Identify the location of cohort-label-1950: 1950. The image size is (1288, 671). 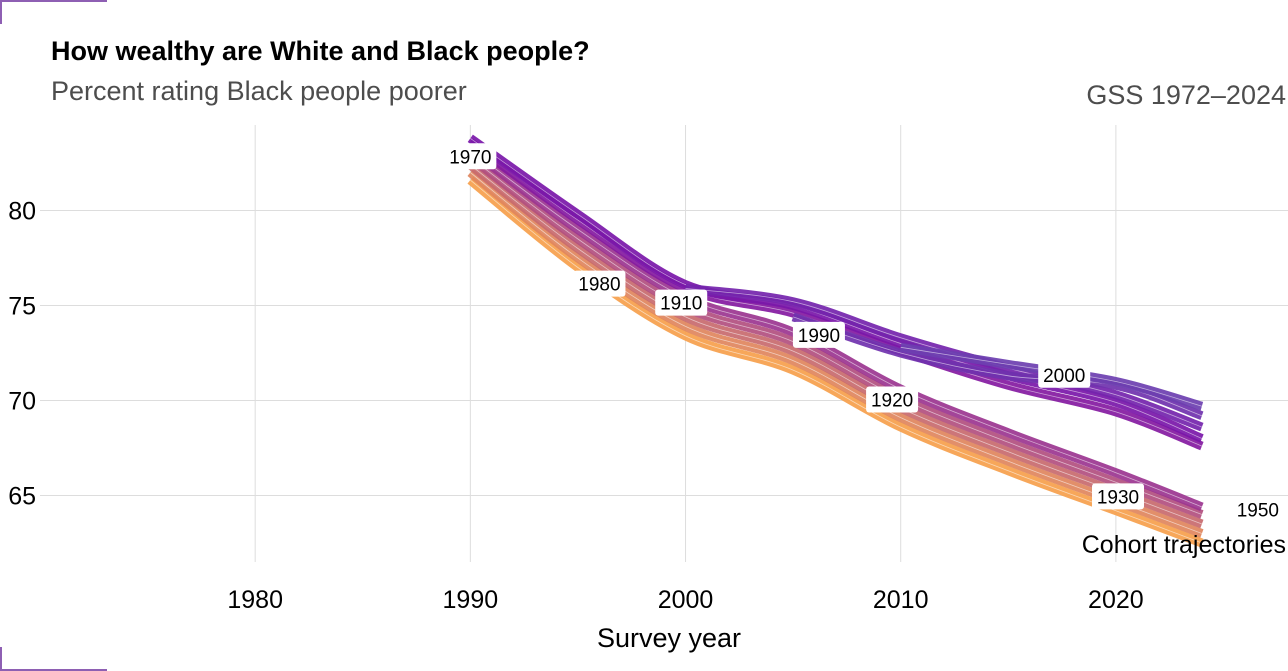
(1257, 509).